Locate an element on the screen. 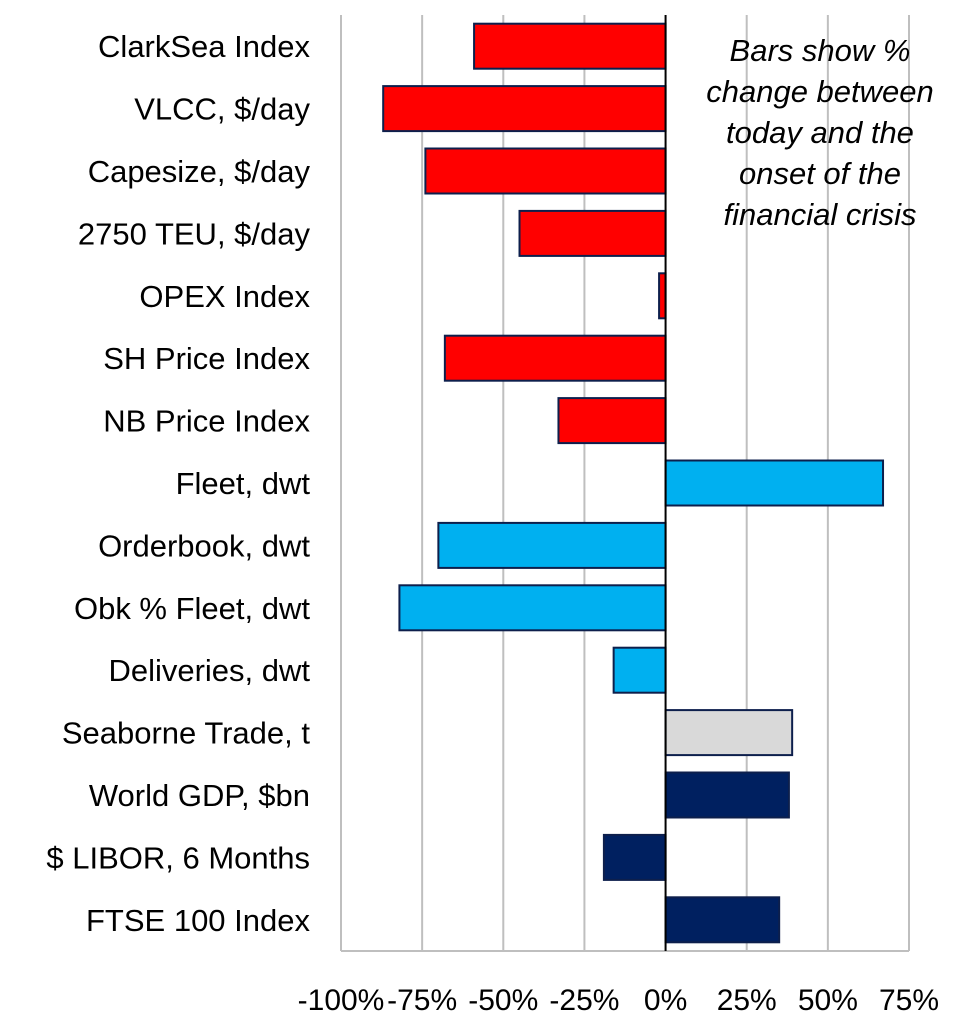 This screenshot has width=975, height=1024. category-label: $ LIBOR, 6 Months is located at coordinates (178, 857).